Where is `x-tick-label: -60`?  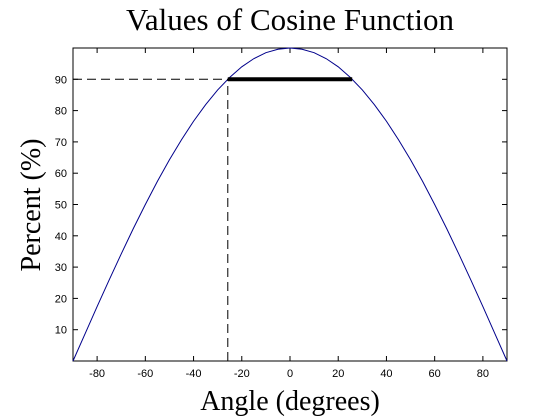 x-tick-label: -60 is located at coordinates (145, 374).